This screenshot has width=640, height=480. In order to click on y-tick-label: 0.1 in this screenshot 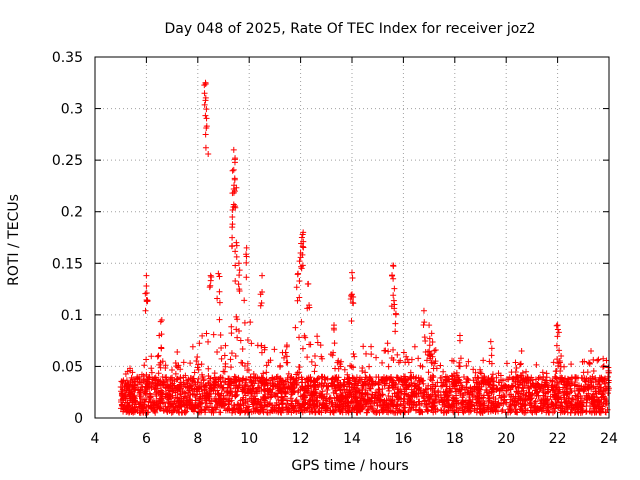, I will do `click(72, 316)`.